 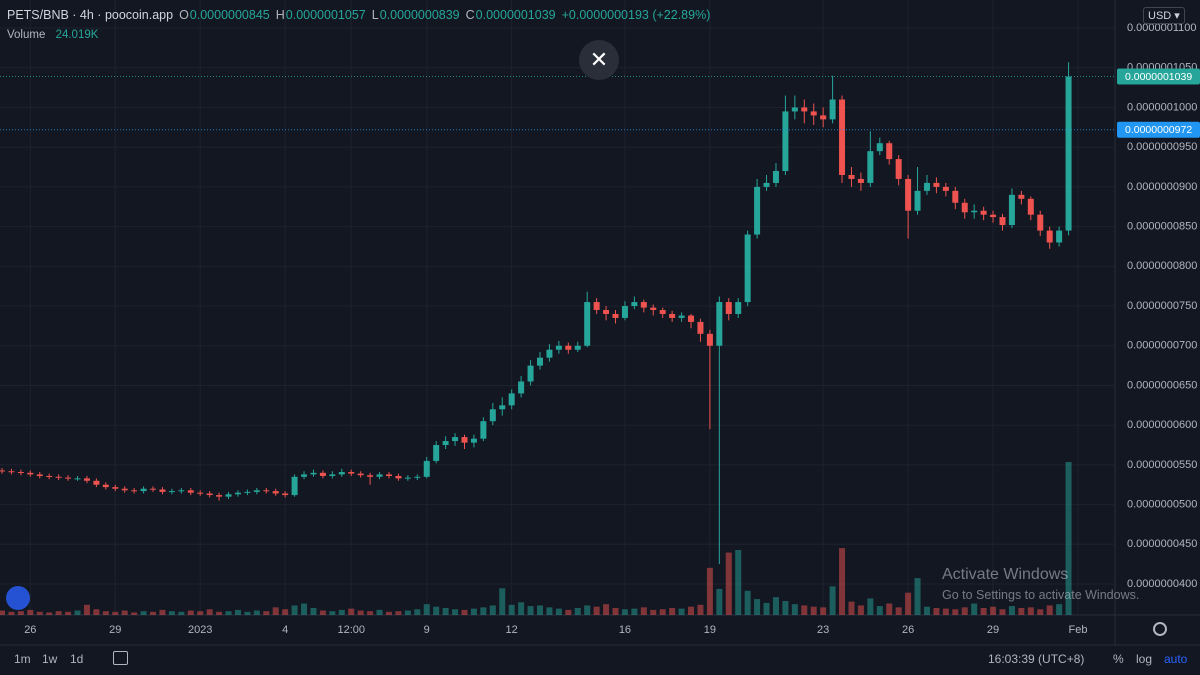 I want to click on ohlc-key: L, so click(x=375, y=15).